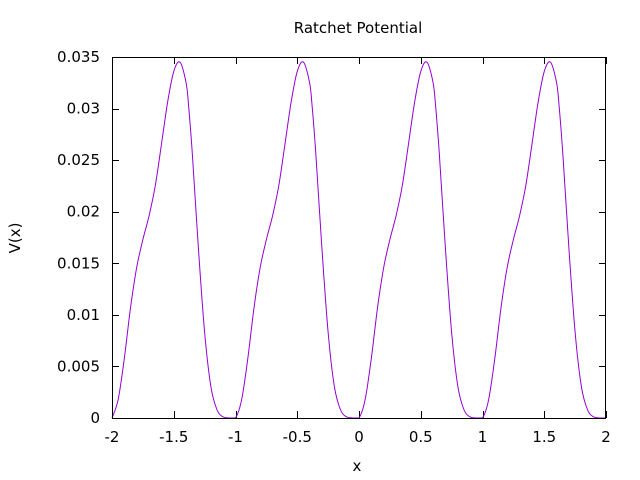 The image size is (640, 480). What do you see at coordinates (357, 466) in the screenshot?
I see `x-axis-title: x` at bounding box center [357, 466].